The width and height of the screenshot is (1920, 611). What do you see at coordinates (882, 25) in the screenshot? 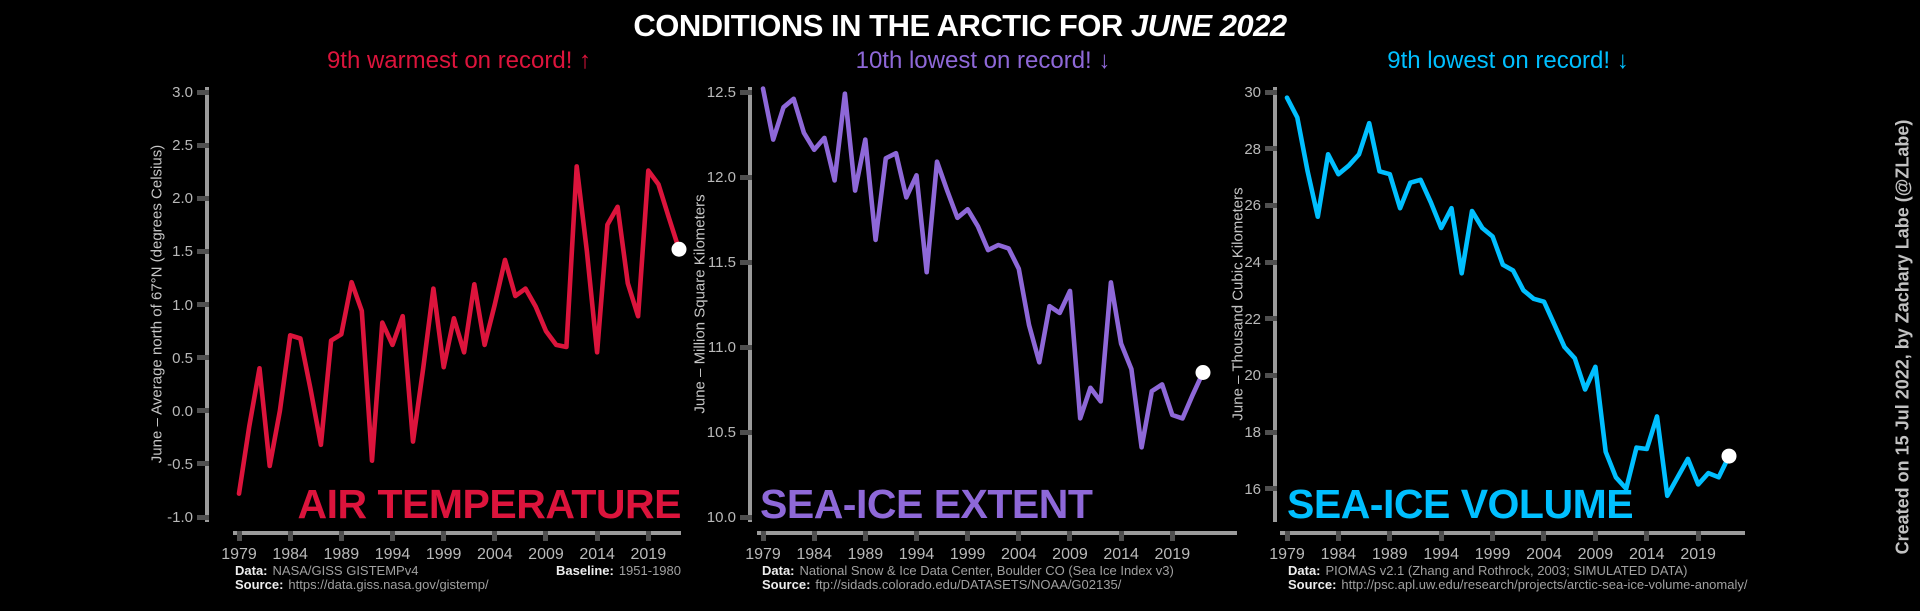
I see `page-title-prefix: CONDITIONS IN THE ARCTIC FOR` at bounding box center [882, 25].